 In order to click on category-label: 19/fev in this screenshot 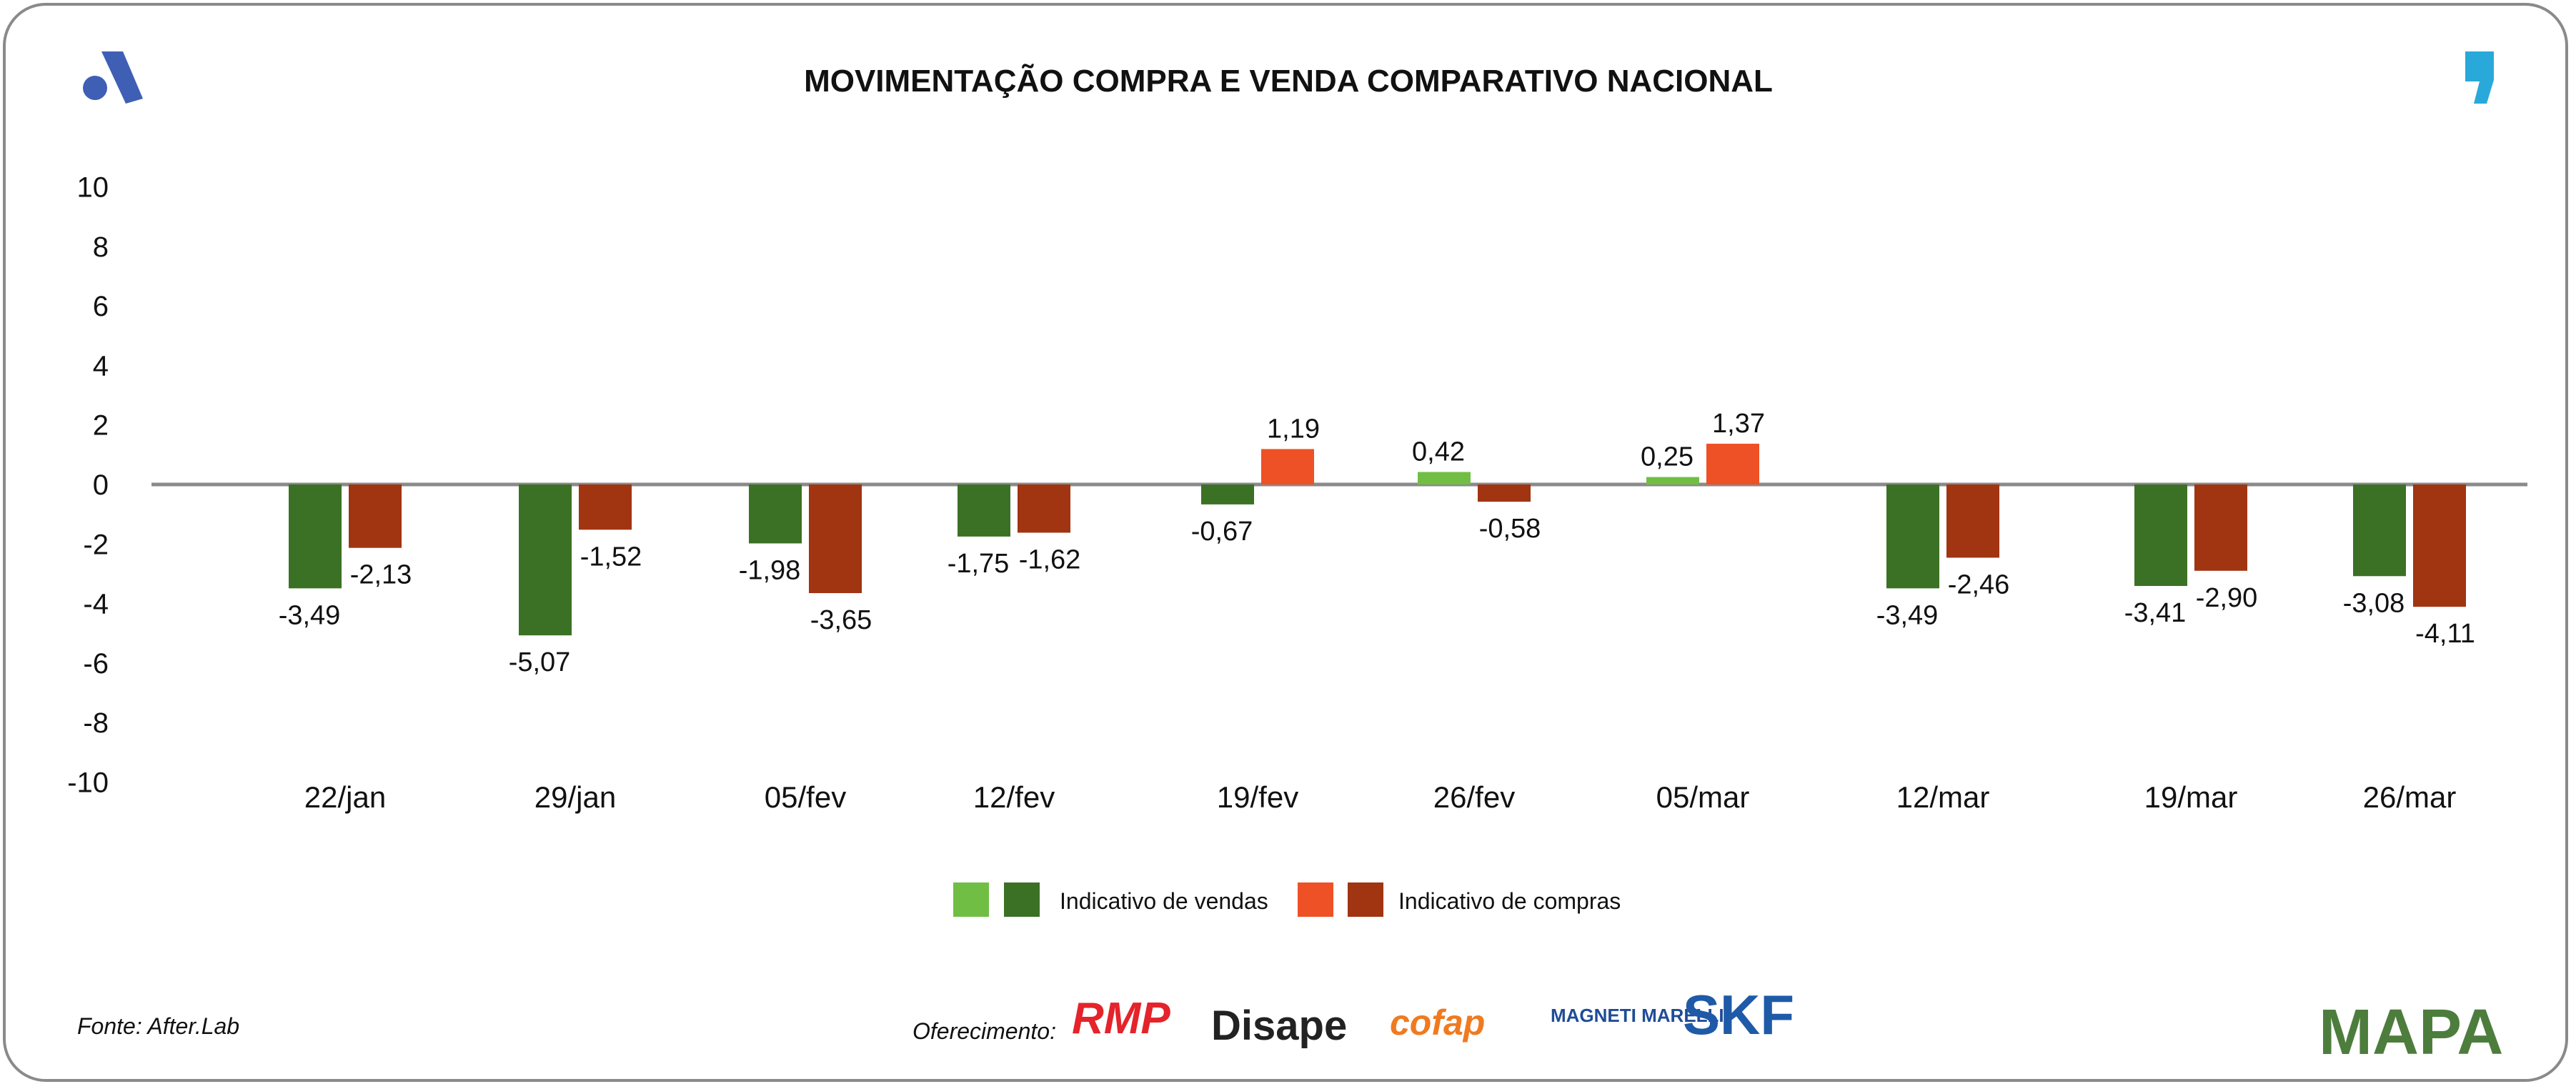, I will do `click(1257, 797)`.